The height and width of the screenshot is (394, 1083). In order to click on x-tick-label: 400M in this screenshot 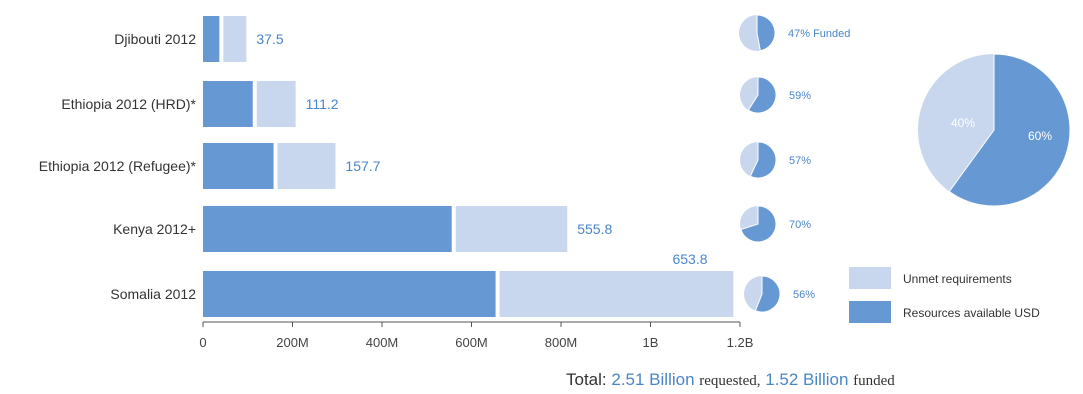, I will do `click(382, 342)`.